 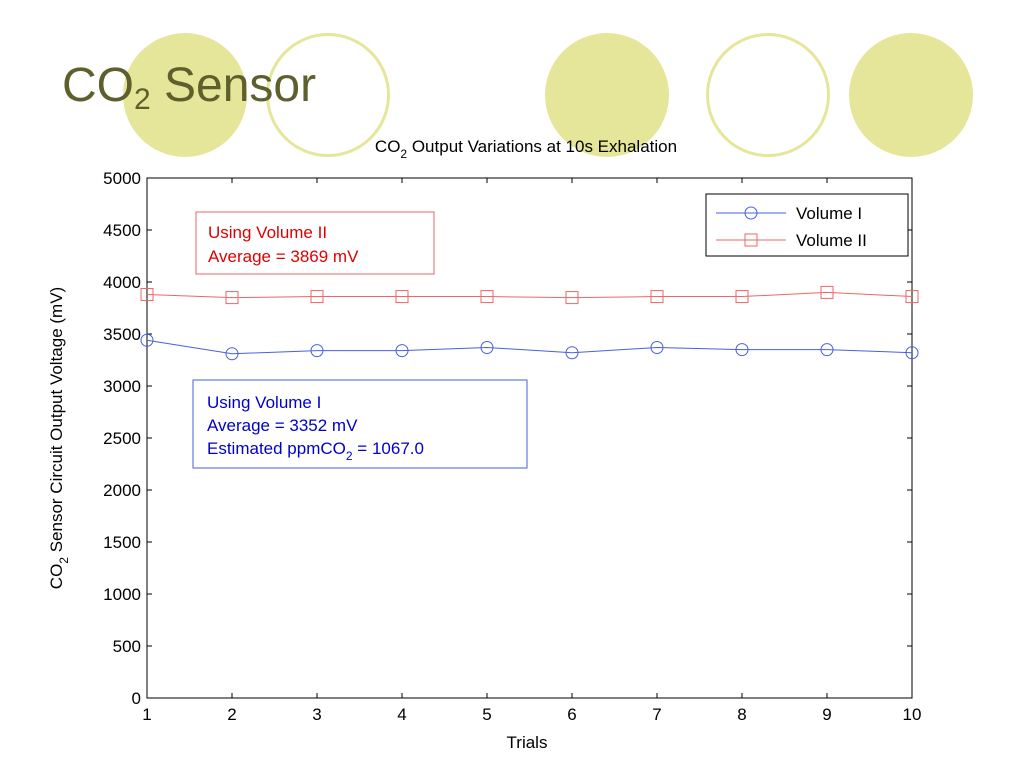 I want to click on x-tick-label: 9, so click(x=826, y=714).